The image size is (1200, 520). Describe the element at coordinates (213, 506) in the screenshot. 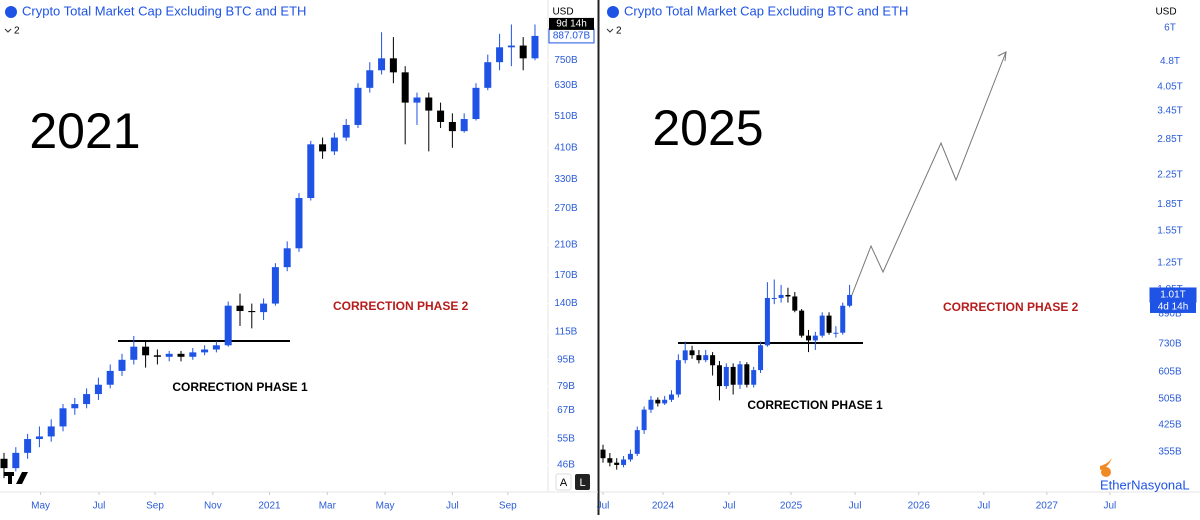

I see `x-tick-label: Nov` at that location.